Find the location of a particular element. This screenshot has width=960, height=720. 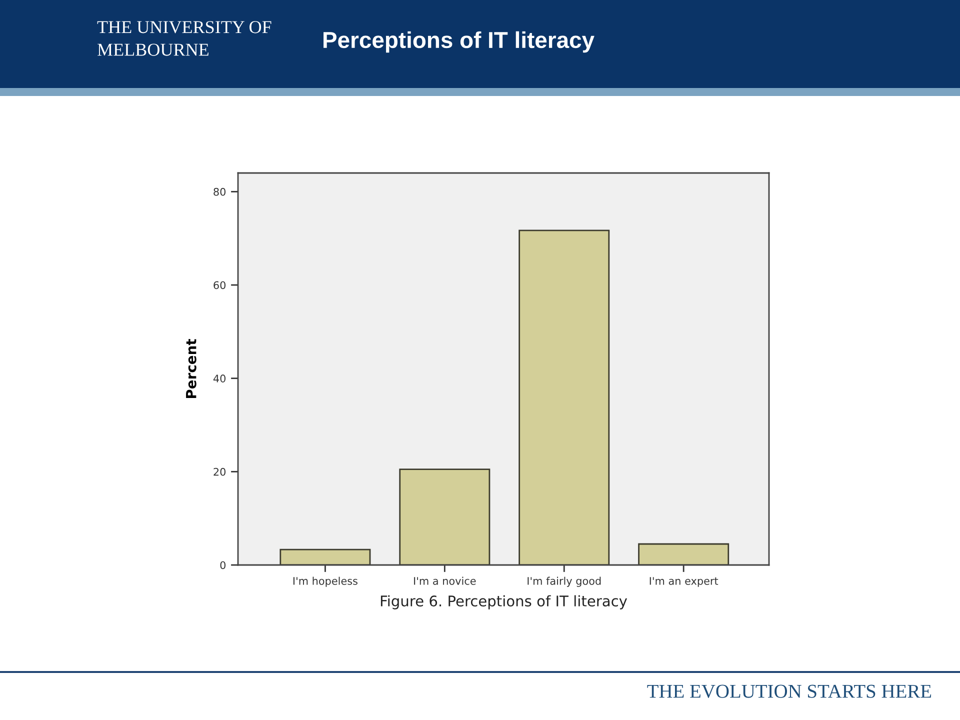

text: THE EVOLUTION STARTS HERE is located at coordinates (789, 691).